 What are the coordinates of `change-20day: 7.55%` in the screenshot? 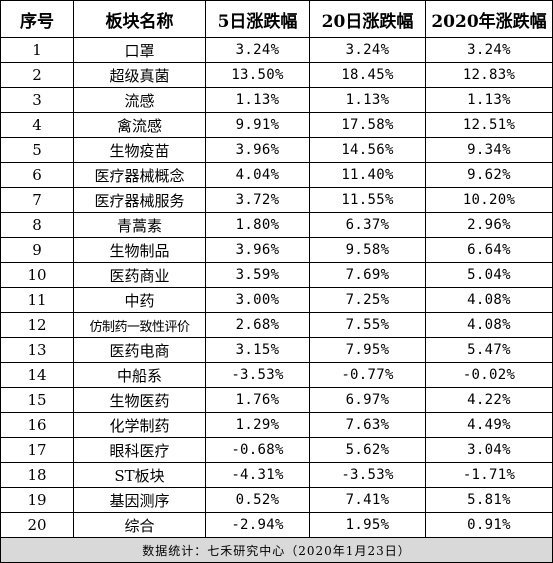 It's located at (367, 325).